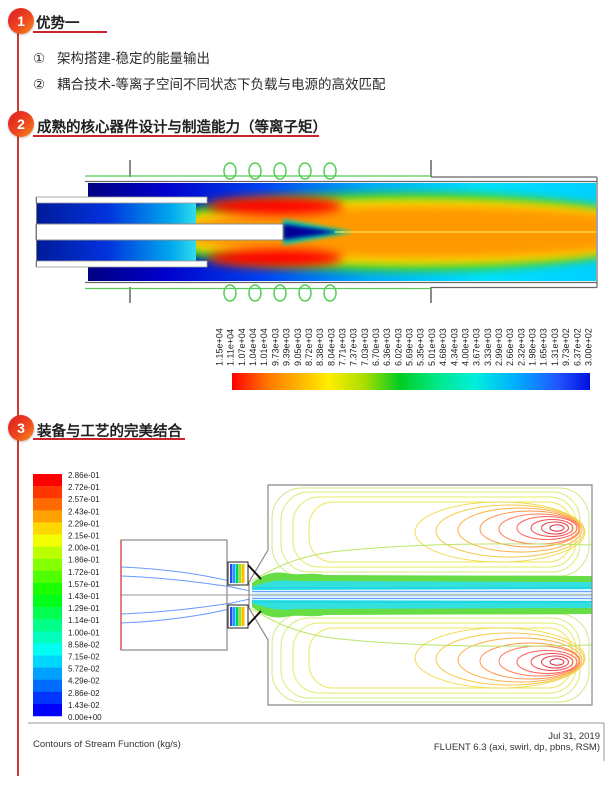 This screenshot has height=796, width=611. What do you see at coordinates (488, 347) in the screenshot?
I see `torch-scale-label: 3.33e+03` at bounding box center [488, 347].